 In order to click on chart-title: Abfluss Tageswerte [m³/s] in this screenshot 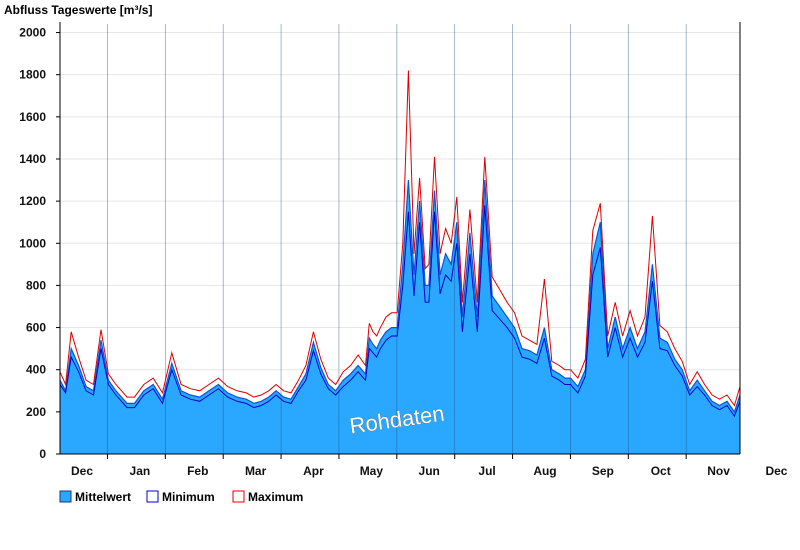, I will do `click(78, 10)`.